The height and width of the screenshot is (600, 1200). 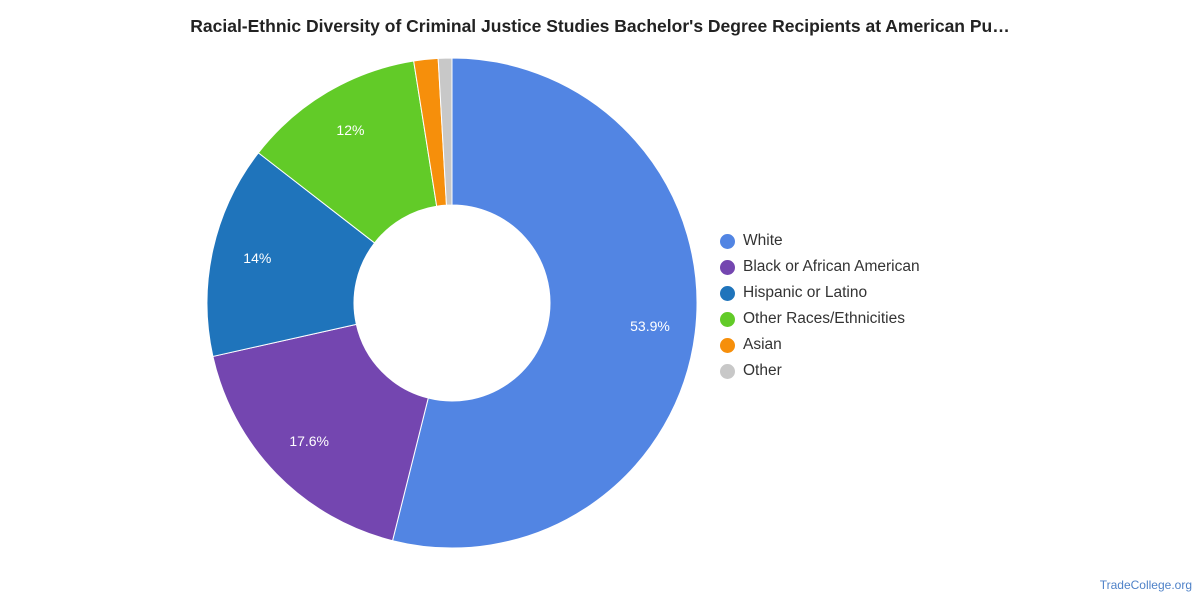 I want to click on legend-item-hispanic-or-latino: Hispanic or Latino, so click(x=820, y=293).